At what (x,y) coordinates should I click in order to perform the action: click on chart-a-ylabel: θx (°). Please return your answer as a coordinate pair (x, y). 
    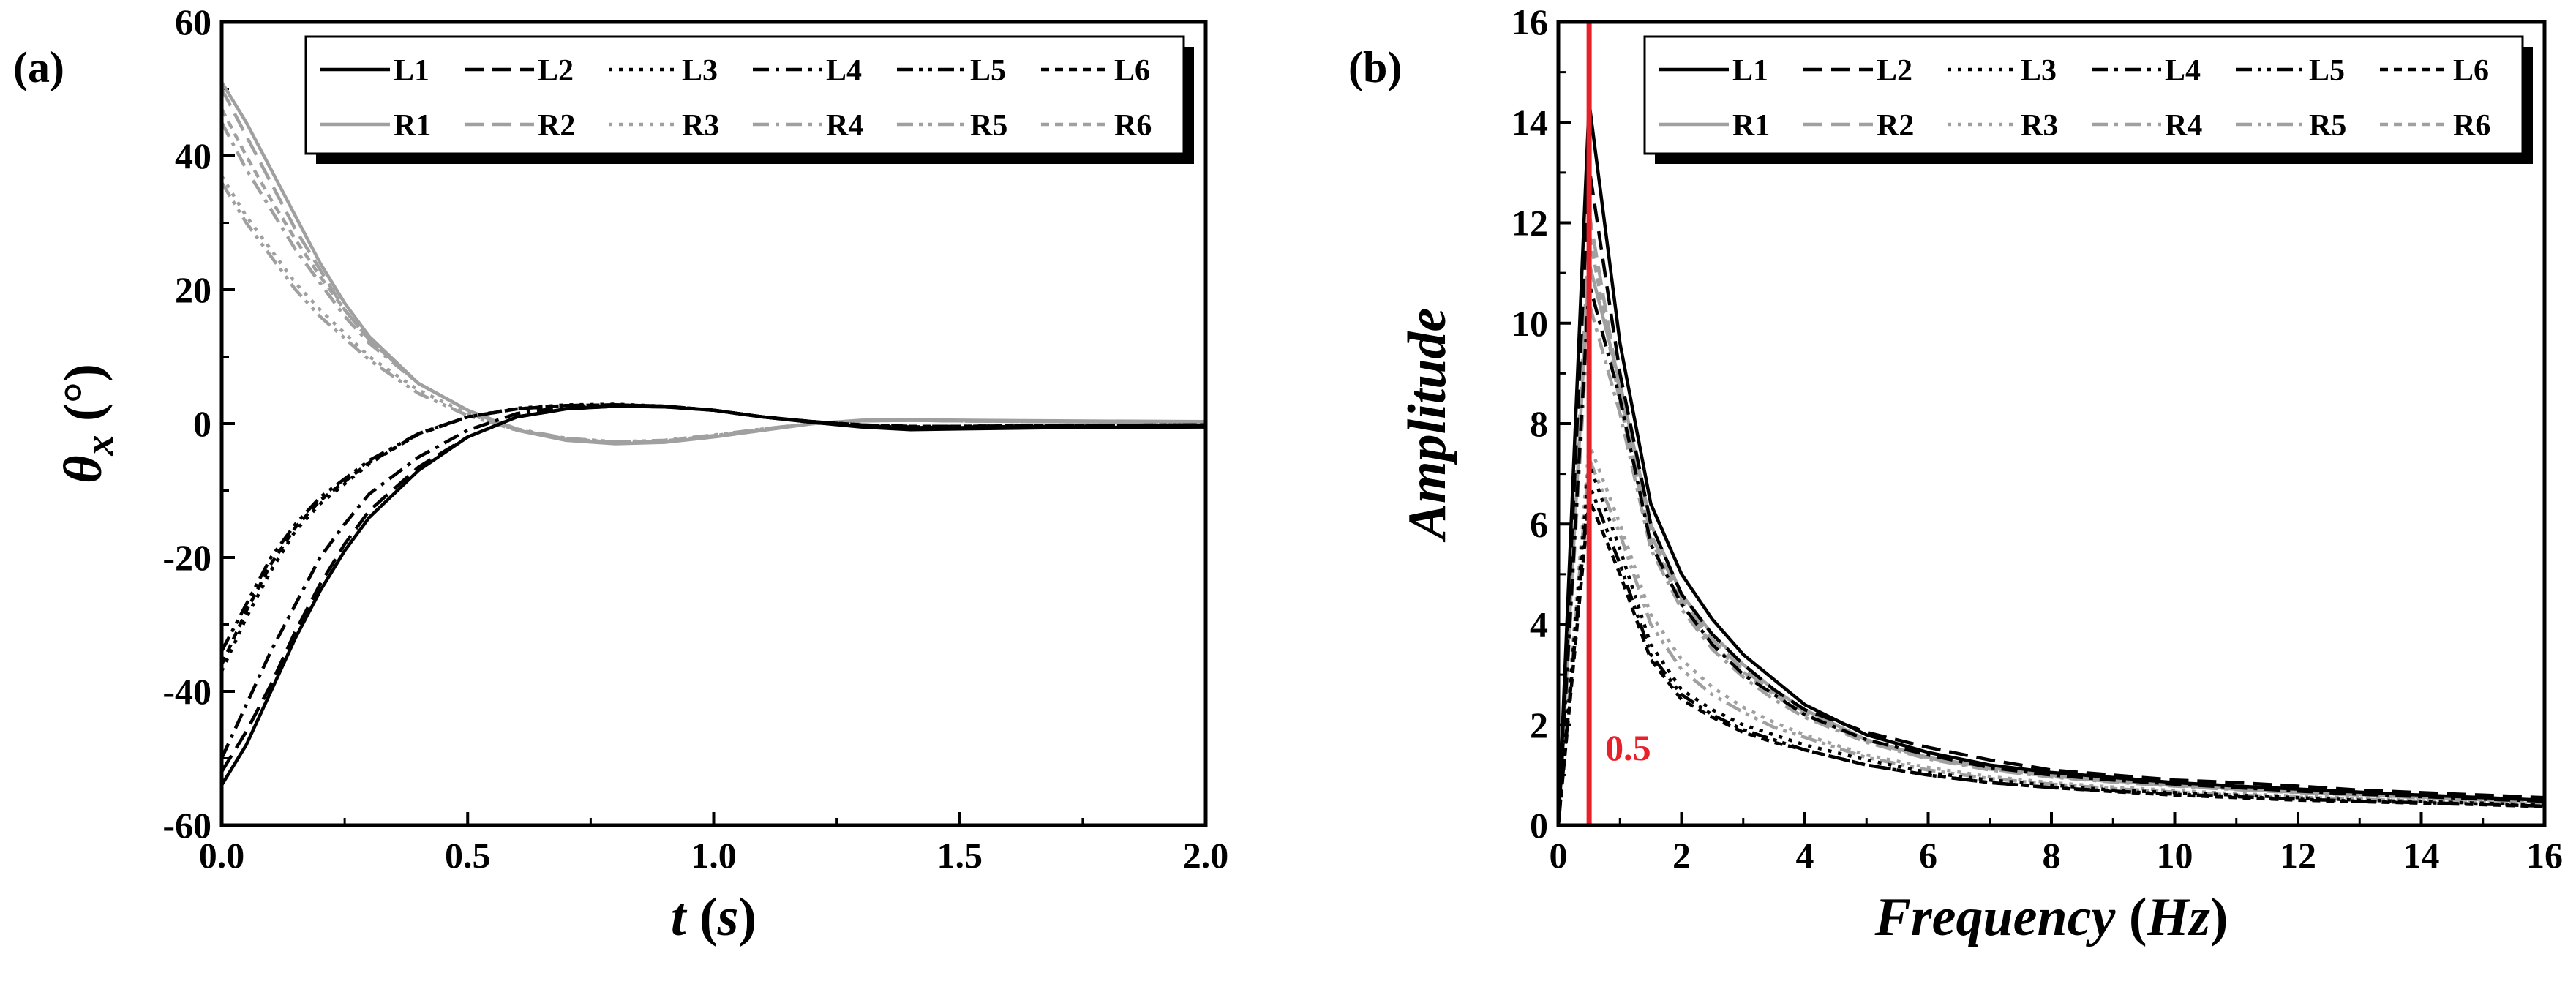
    Looking at the image, I should click on (87, 424).